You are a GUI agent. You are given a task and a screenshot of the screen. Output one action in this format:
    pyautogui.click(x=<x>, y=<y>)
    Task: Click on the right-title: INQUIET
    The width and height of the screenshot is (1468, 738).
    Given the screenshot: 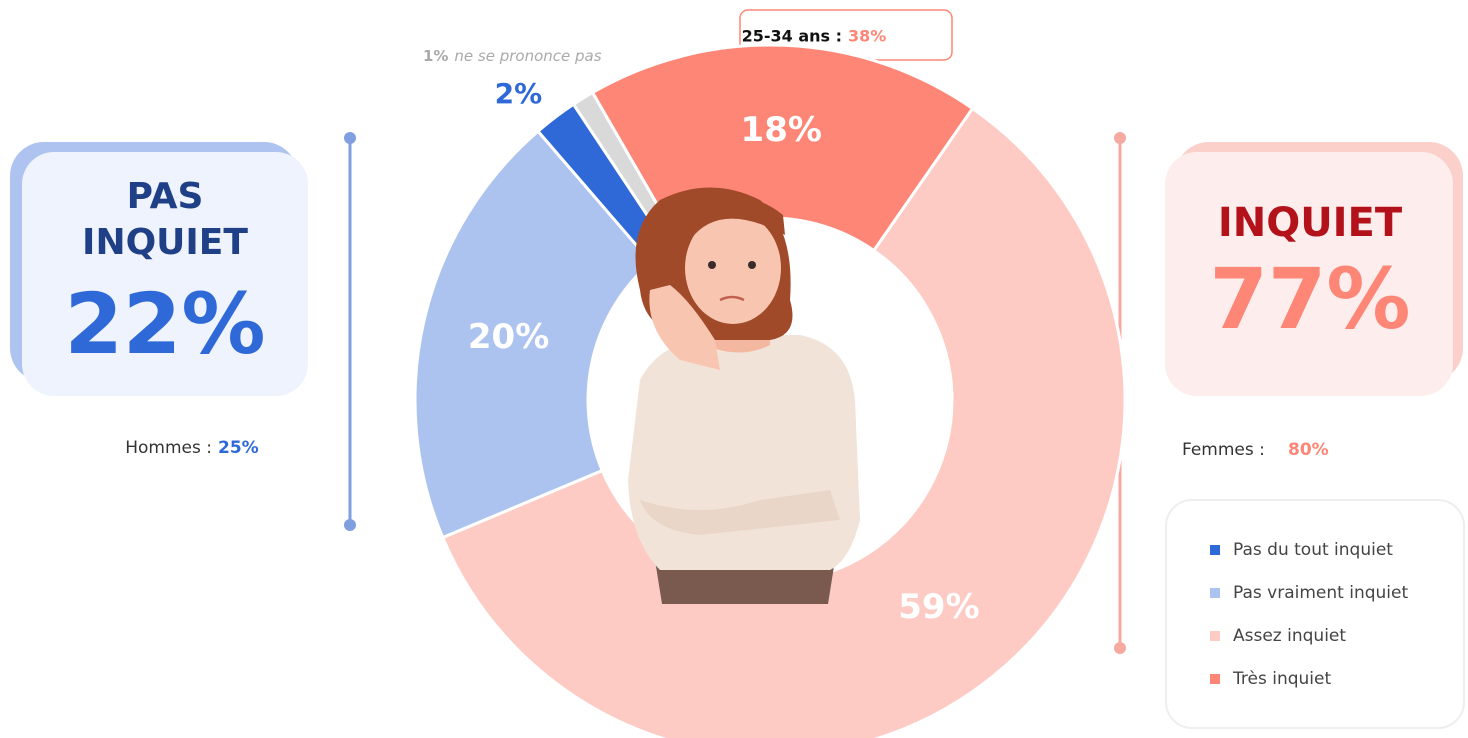 What is the action you would take?
    pyautogui.click(x=1310, y=223)
    